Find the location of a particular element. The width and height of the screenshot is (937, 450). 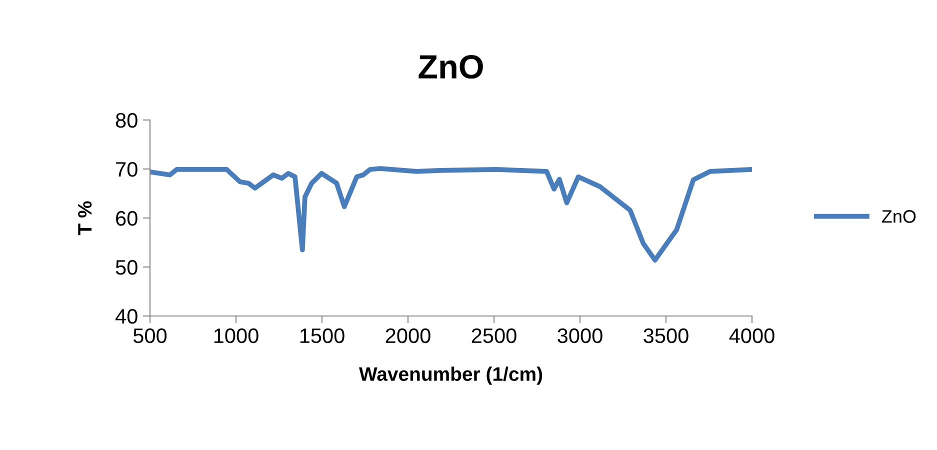

x-tick-label: 500 is located at coordinates (150, 336).